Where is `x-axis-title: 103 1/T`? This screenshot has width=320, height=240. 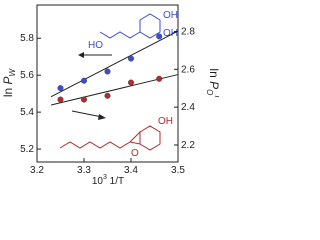
x-axis-title: 103 1/T is located at coordinates (108, 180).